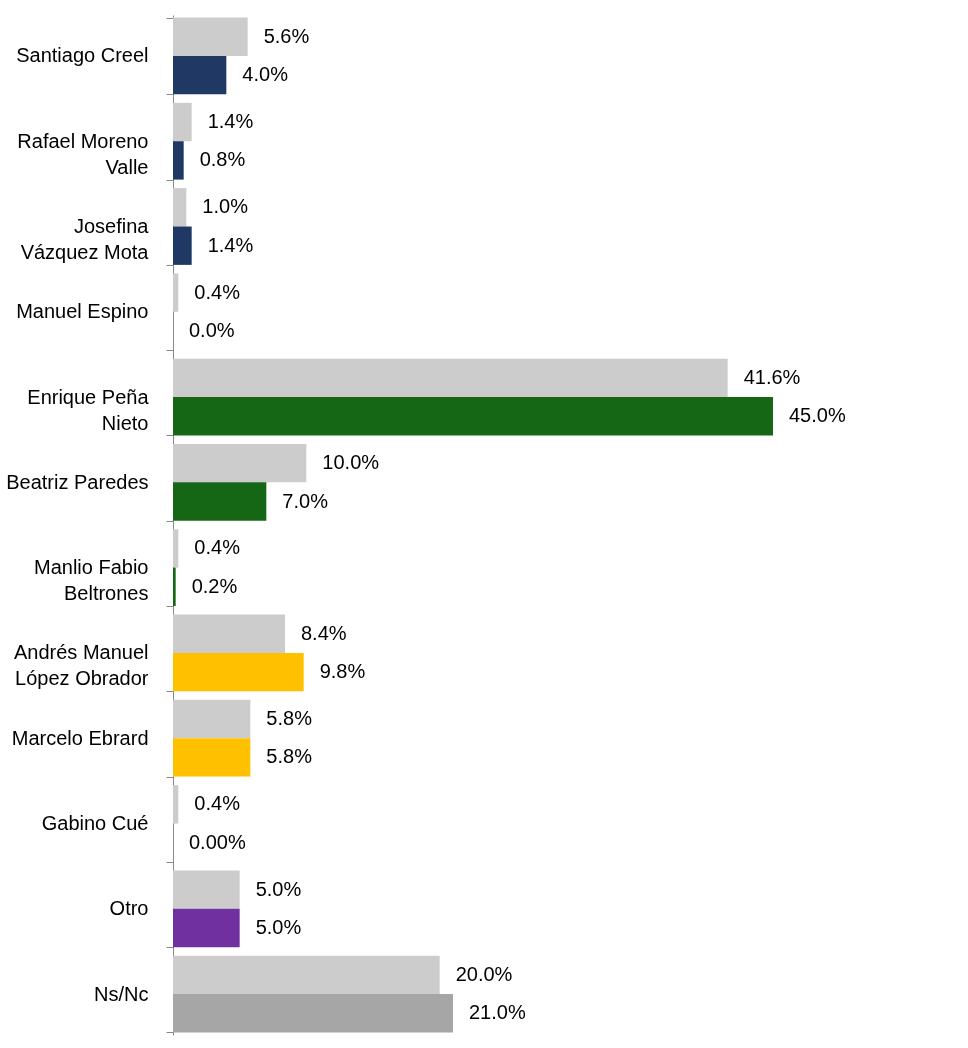  I want to click on data-label: 5.6%, so click(286, 35).